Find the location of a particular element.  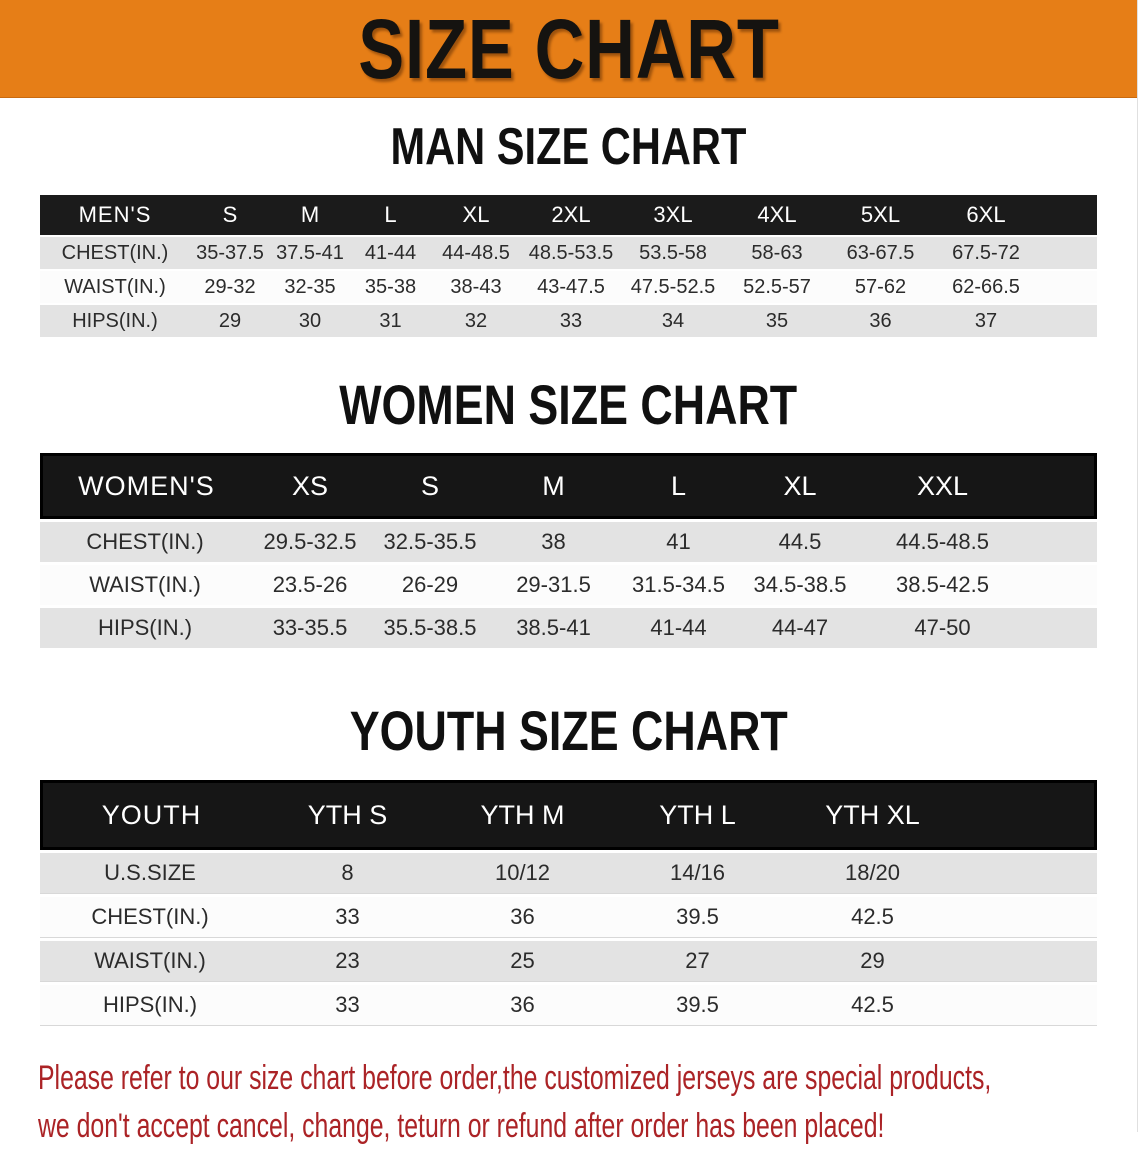

size-value: 37.5-41 is located at coordinates (310, 253).